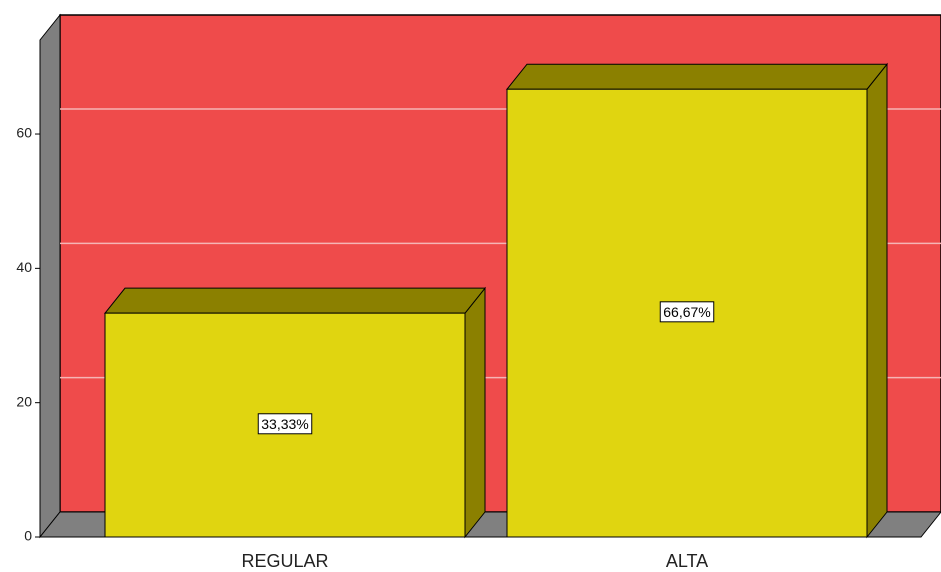 This screenshot has width=941, height=572. Describe the element at coordinates (28, 536) in the screenshot. I see `y-tick-label: 0` at that location.